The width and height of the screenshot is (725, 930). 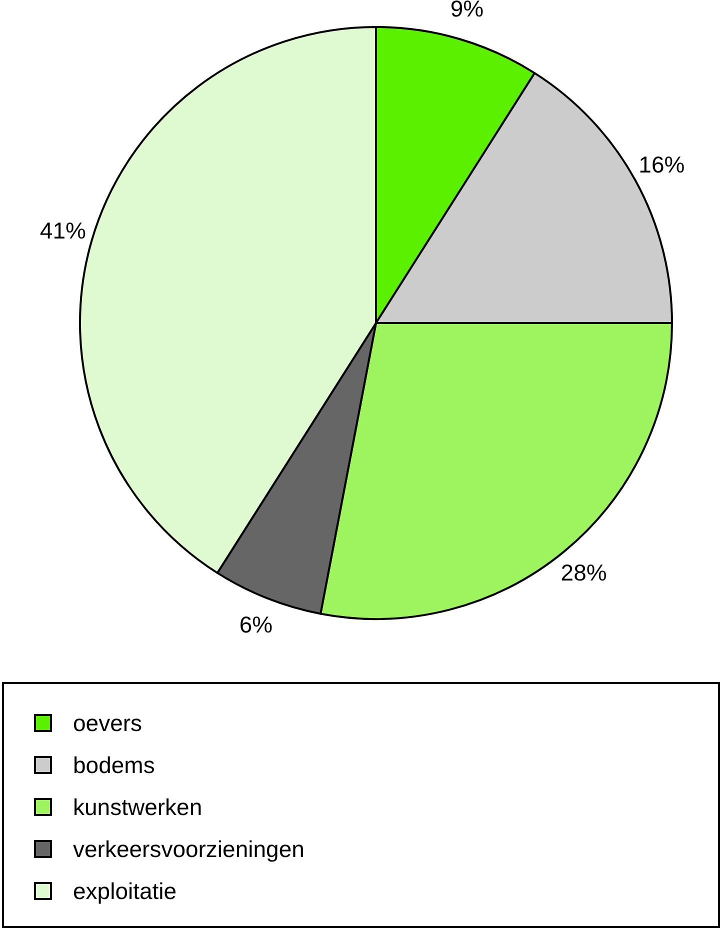 What do you see at coordinates (661, 164) in the screenshot?
I see `data-label: 16%` at bounding box center [661, 164].